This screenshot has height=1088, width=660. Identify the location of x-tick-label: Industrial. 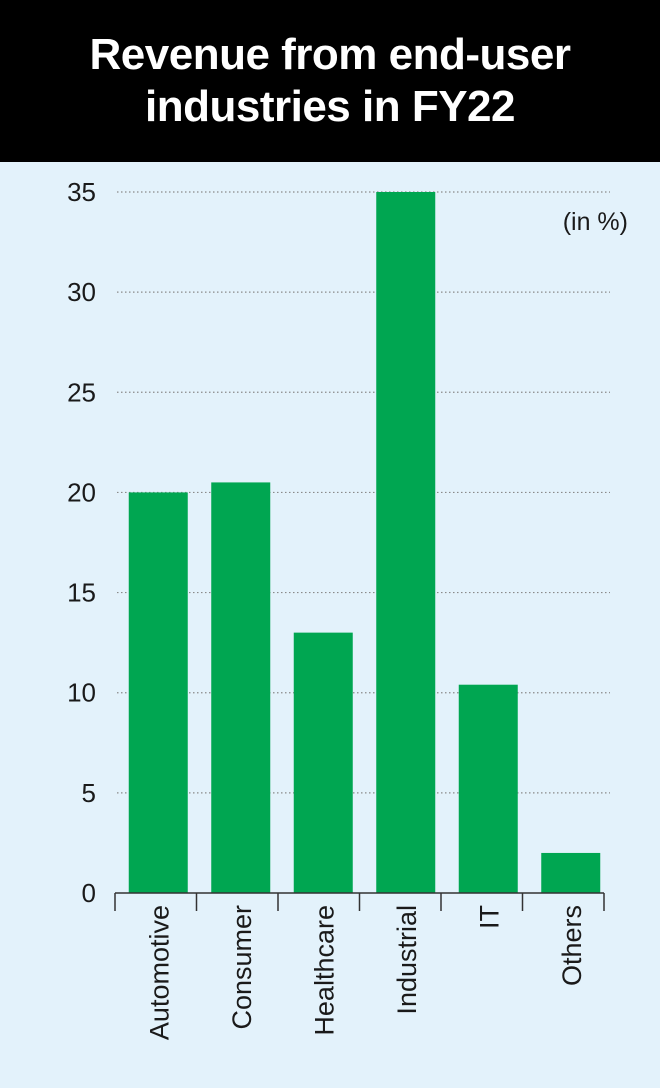
(407, 960).